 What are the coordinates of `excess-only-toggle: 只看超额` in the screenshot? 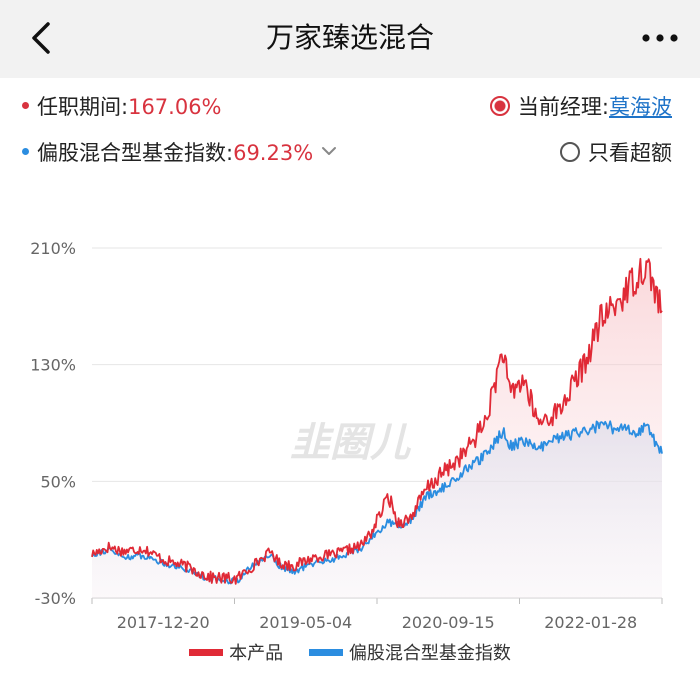 It's located at (616, 153).